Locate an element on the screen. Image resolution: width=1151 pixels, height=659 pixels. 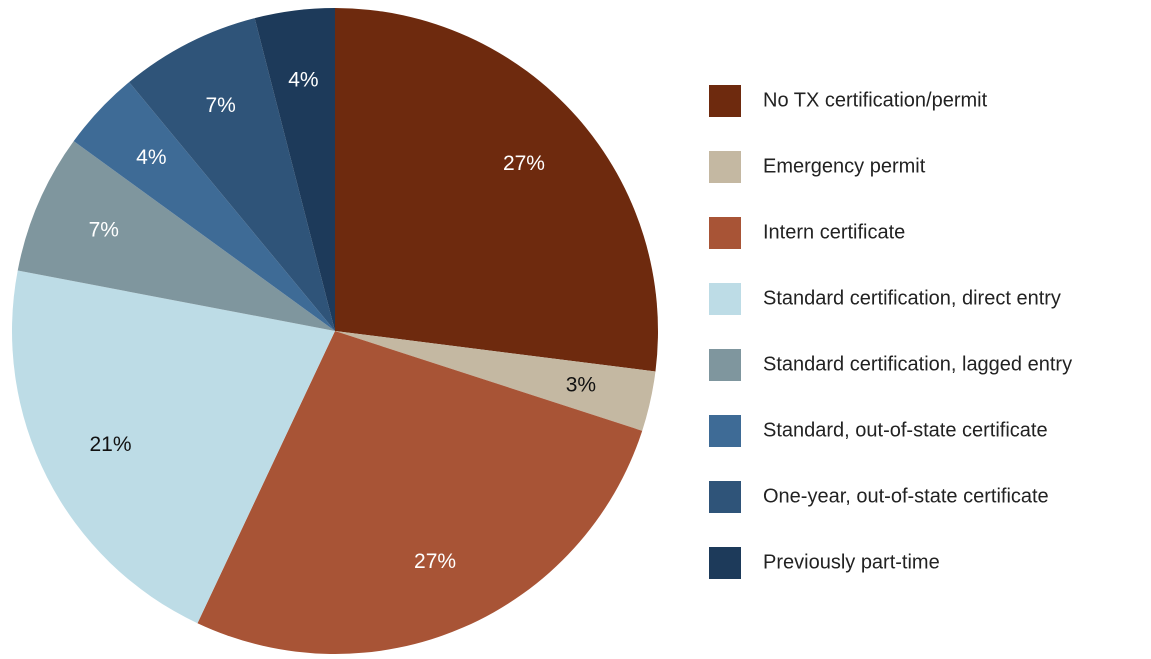
legend-label: One-year, out-of-state certificate is located at coordinates (906, 496).